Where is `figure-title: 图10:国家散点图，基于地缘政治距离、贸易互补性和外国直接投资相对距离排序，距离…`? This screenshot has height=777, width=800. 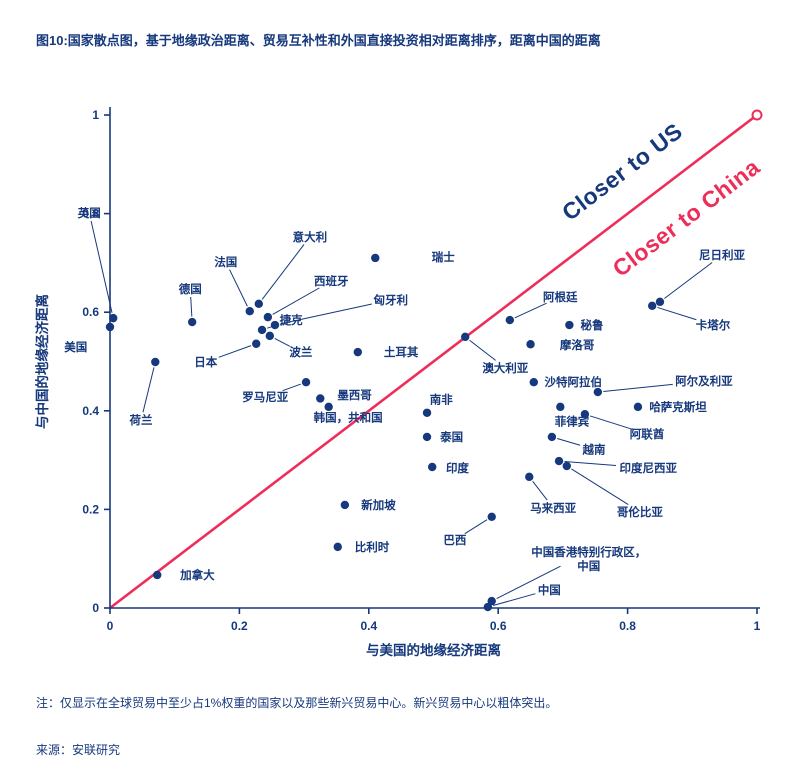 figure-title: 图10:国家散点图，基于地缘政治距离、贸易互补性和外国直接投资相对距离排序，距离… is located at coordinates (410, 41).